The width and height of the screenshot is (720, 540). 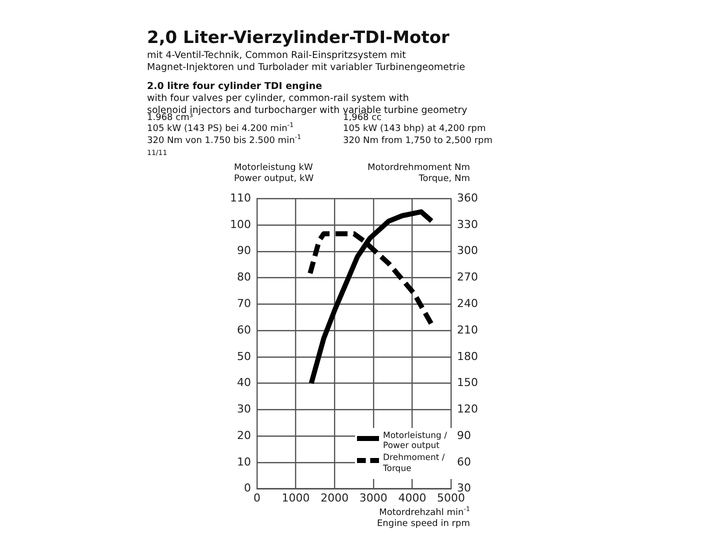 What do you see at coordinates (243, 409) in the screenshot?
I see `y-tick-label: 30` at bounding box center [243, 409].